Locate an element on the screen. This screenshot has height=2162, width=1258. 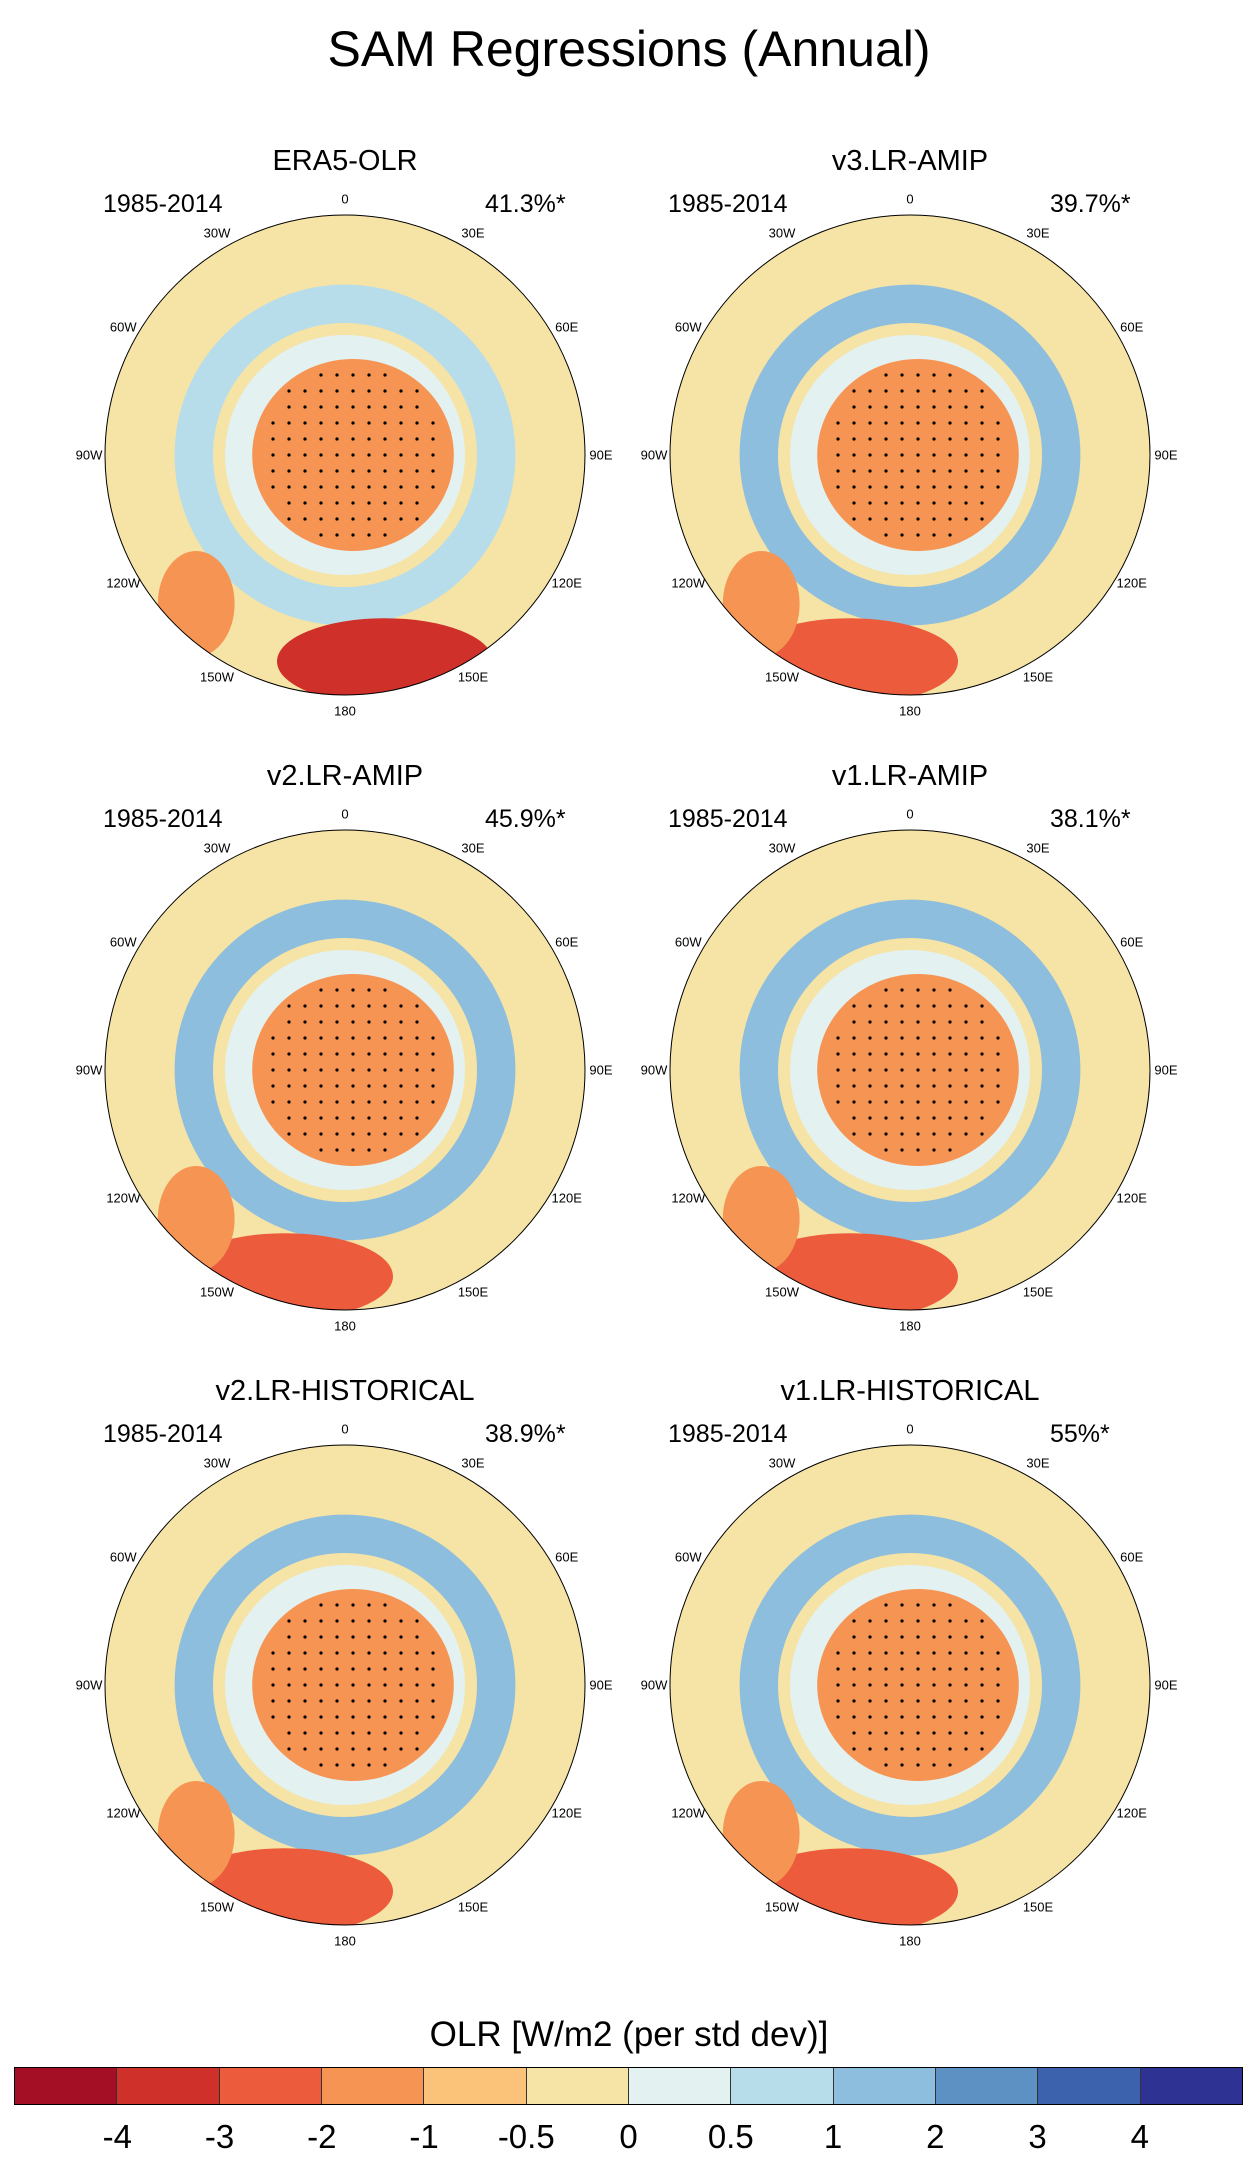
longitude-label: 90W is located at coordinates (654, 1685).